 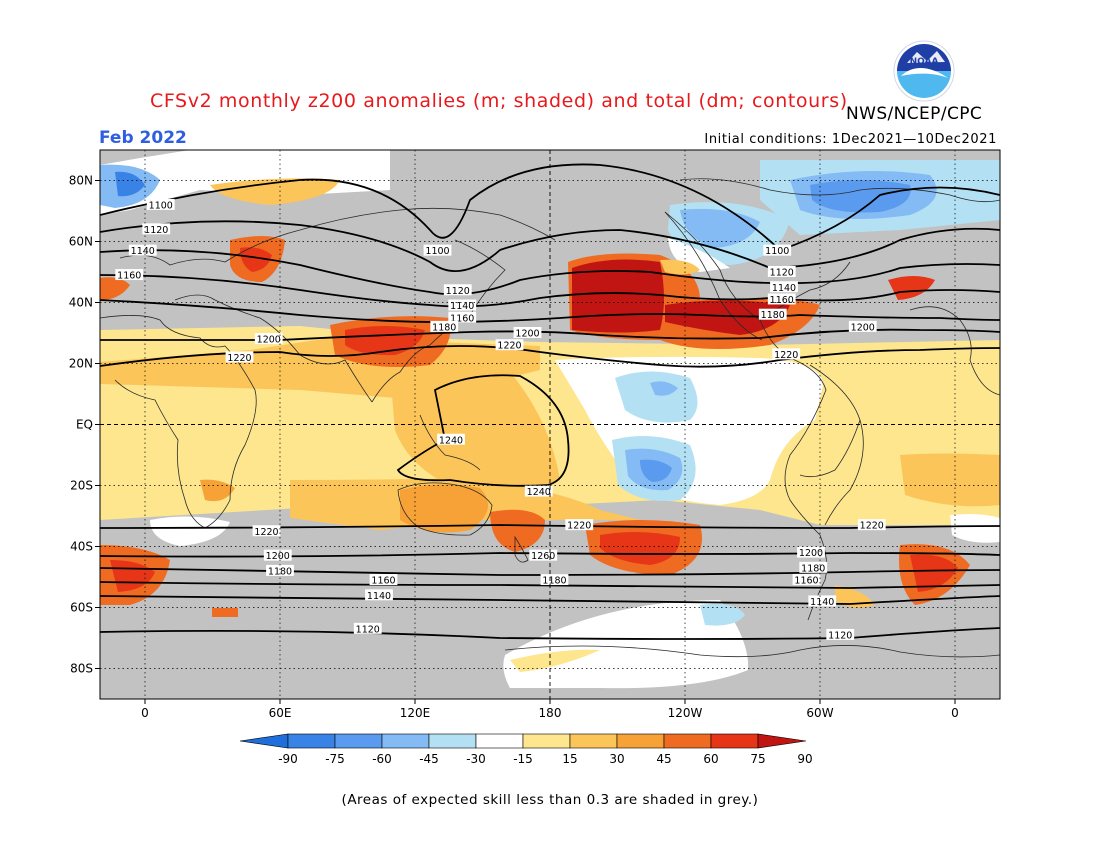 I want to click on contour-label: 1260, so click(x=543, y=556).